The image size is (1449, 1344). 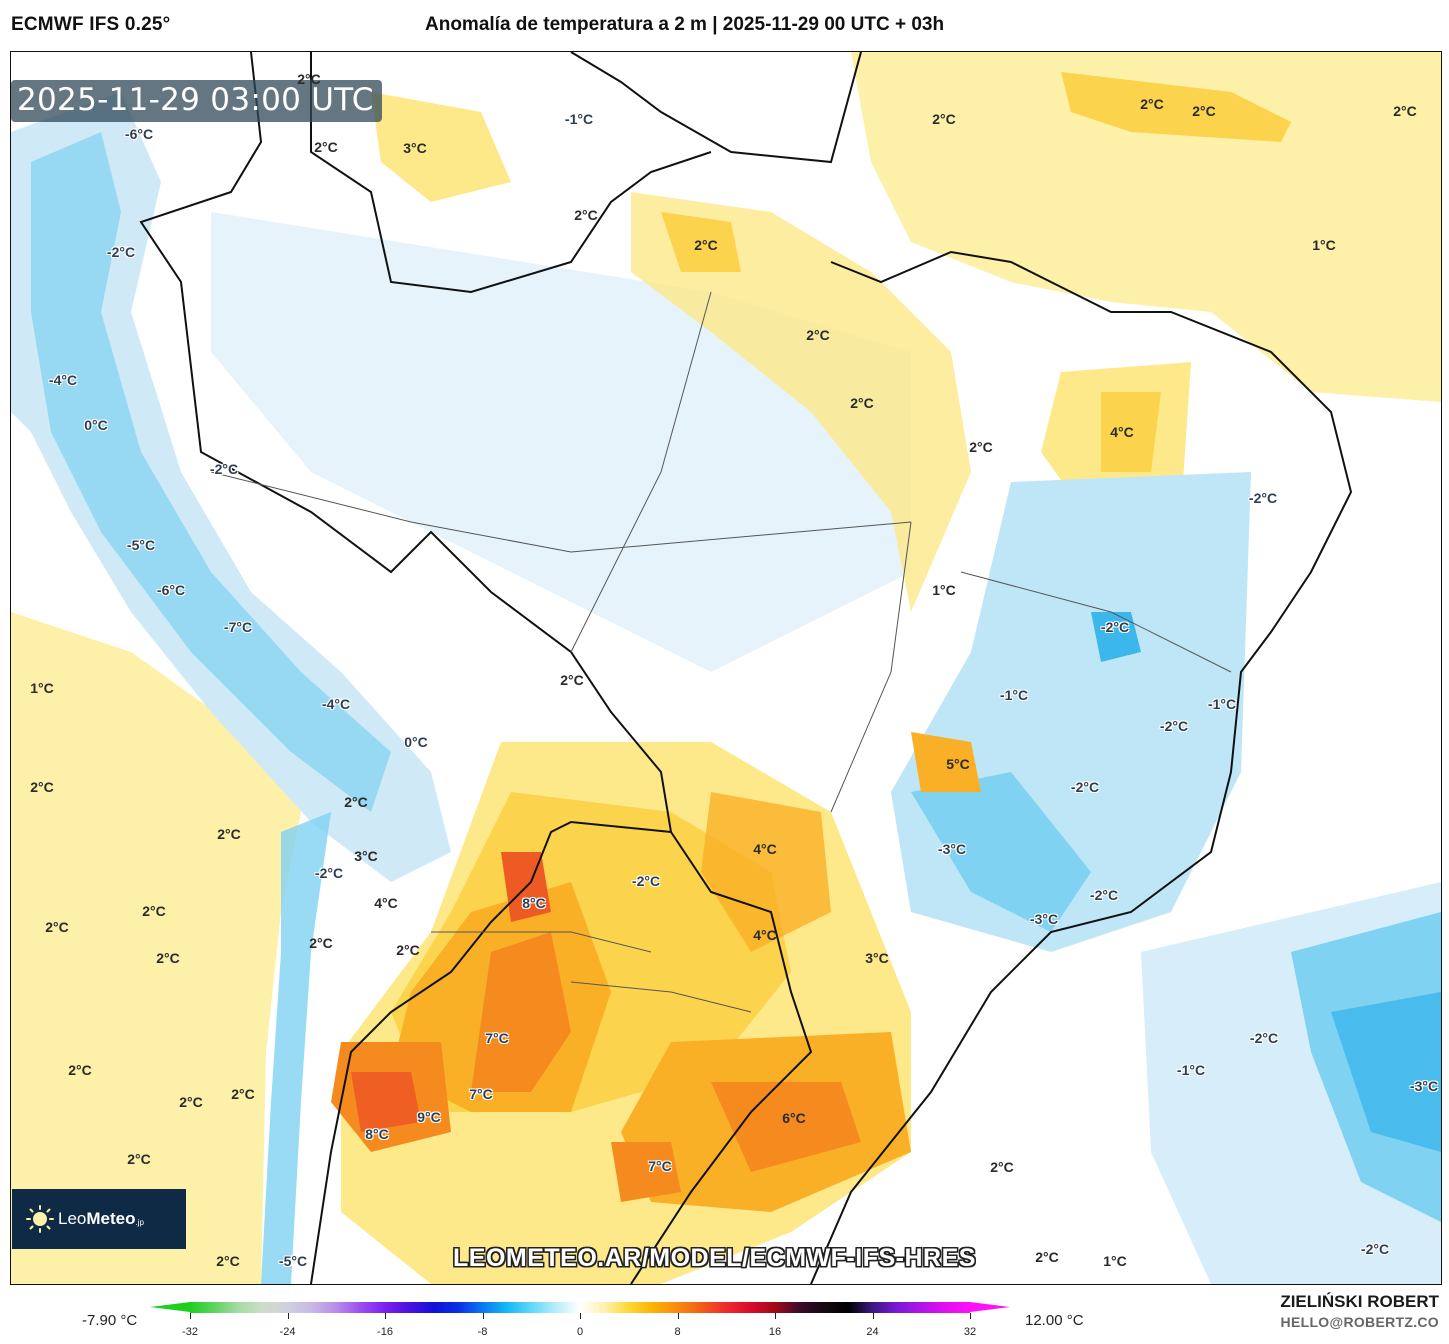 What do you see at coordinates (970, 1332) in the screenshot?
I see `colorbar-tick-label: 32` at bounding box center [970, 1332].